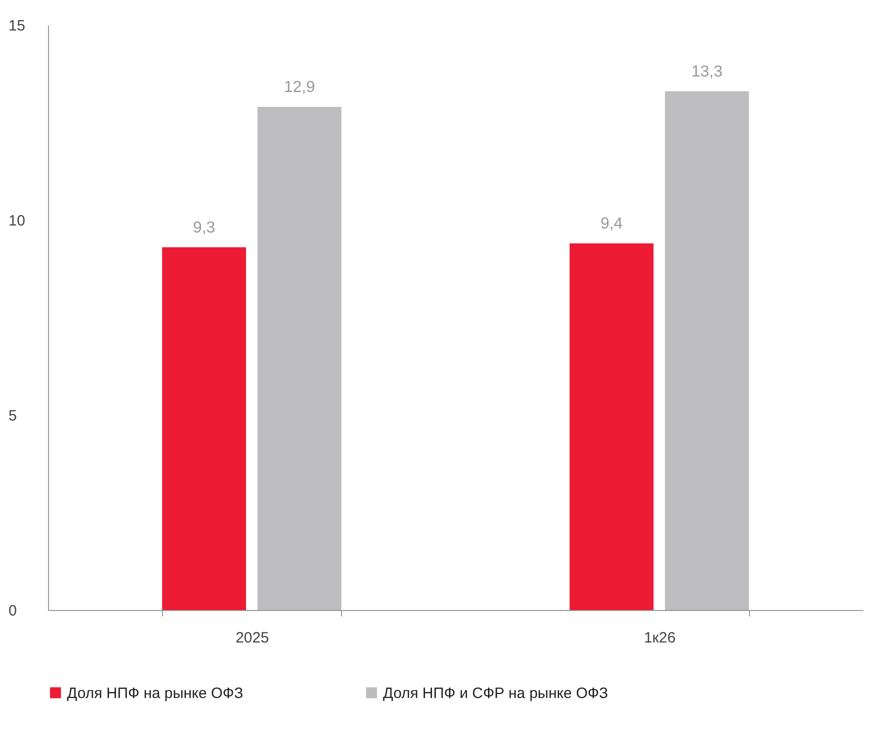  What do you see at coordinates (252, 638) in the screenshot?
I see `x-tick-label: 2025` at bounding box center [252, 638].